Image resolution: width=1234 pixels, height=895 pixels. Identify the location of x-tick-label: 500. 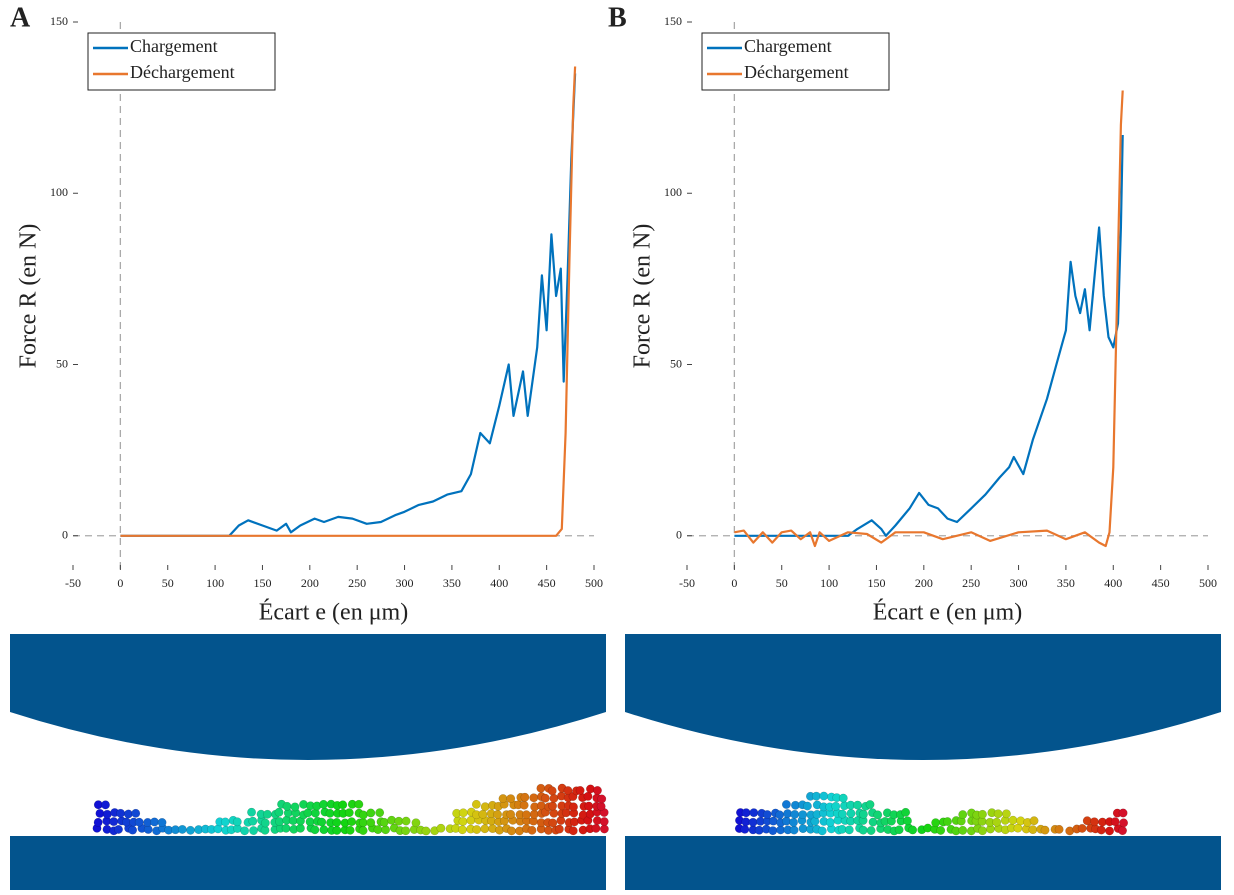
(594, 583).